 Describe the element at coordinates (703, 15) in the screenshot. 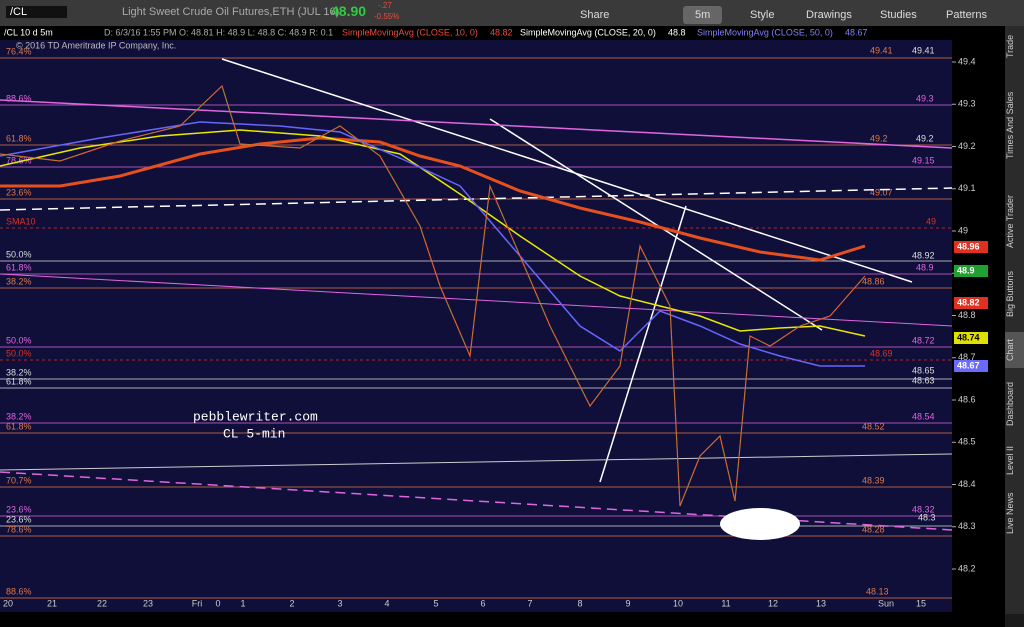

I see `timeframe-button: 5m` at that location.